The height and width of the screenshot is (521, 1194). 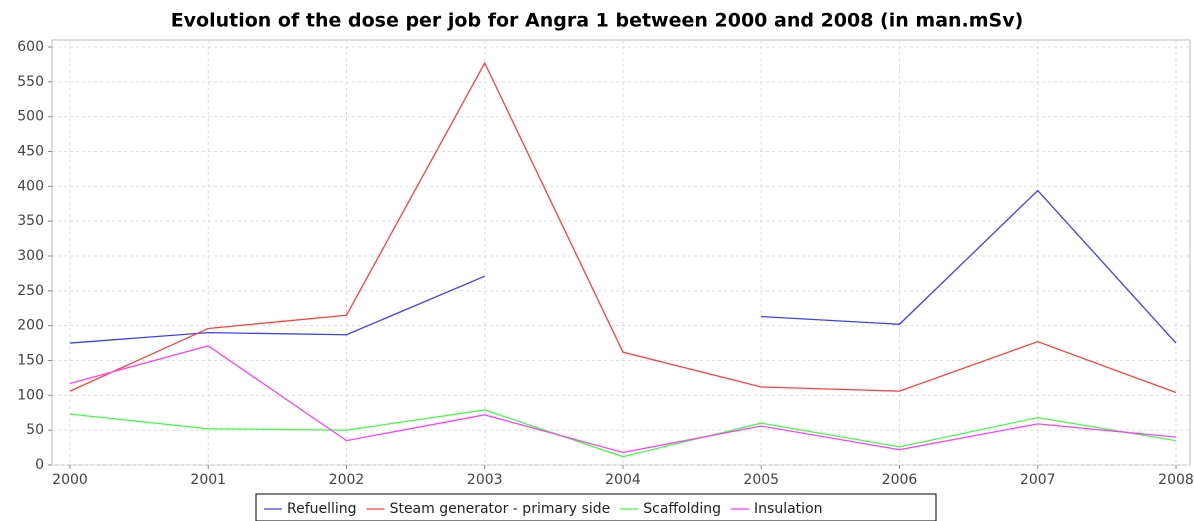 What do you see at coordinates (322, 509) in the screenshot?
I see `legend-label: Refuelling` at bounding box center [322, 509].